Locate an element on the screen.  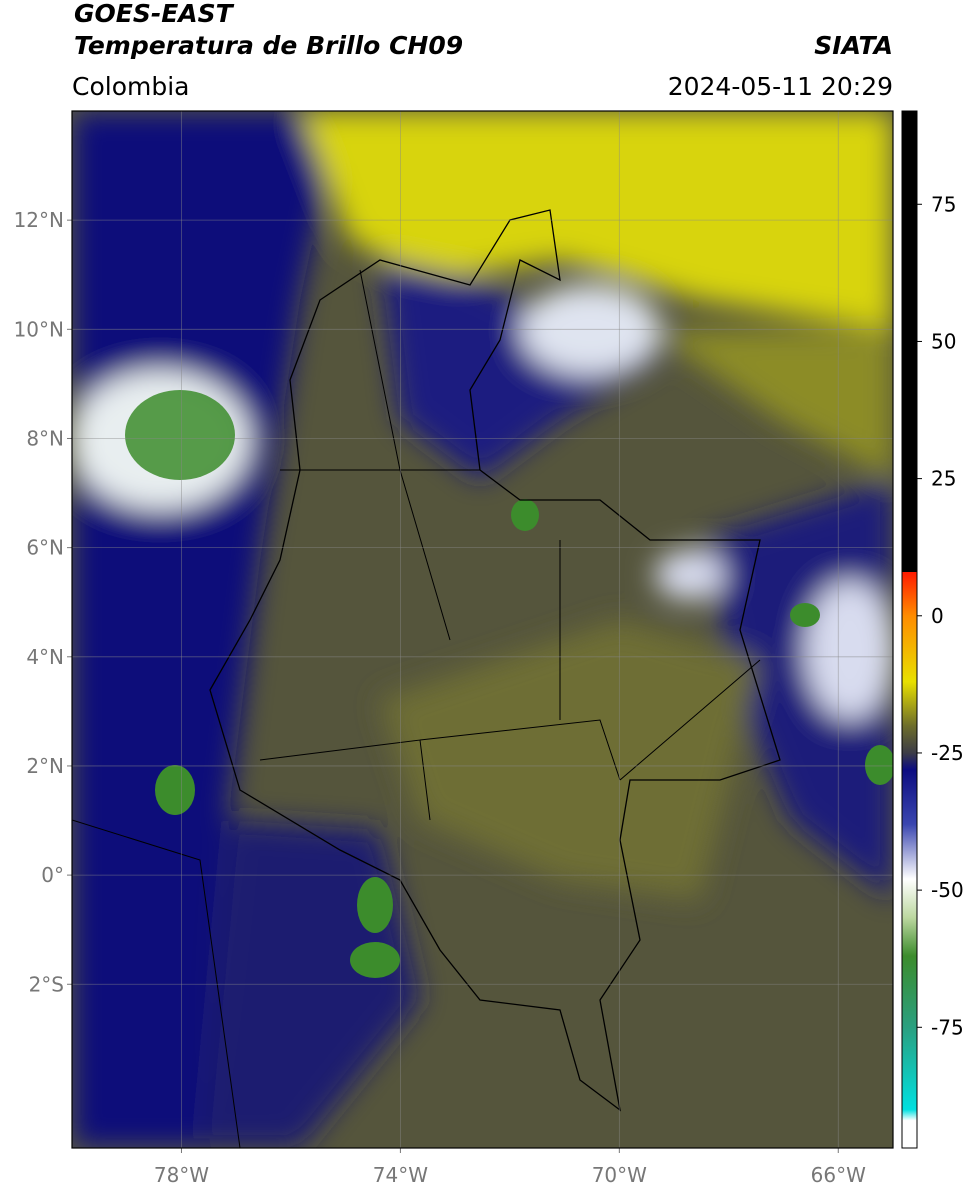
colorbar-tick-label: -50 is located at coordinates (947, 890).